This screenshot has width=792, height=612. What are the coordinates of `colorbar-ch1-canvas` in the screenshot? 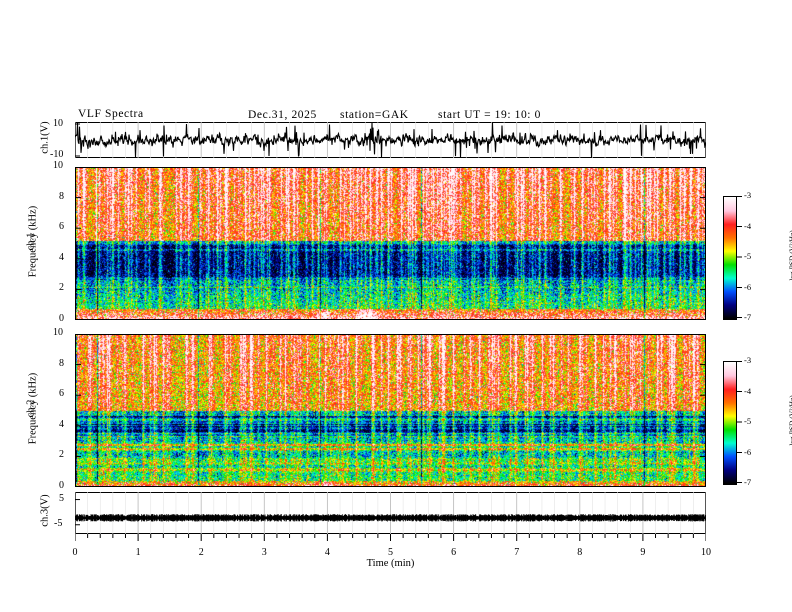 It's located at (730, 258).